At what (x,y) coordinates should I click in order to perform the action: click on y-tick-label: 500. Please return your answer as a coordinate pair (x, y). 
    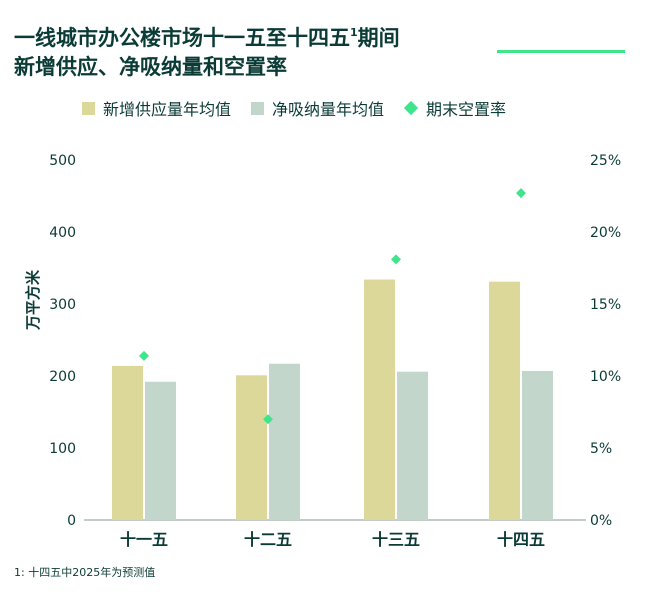
    Looking at the image, I should click on (62, 161).